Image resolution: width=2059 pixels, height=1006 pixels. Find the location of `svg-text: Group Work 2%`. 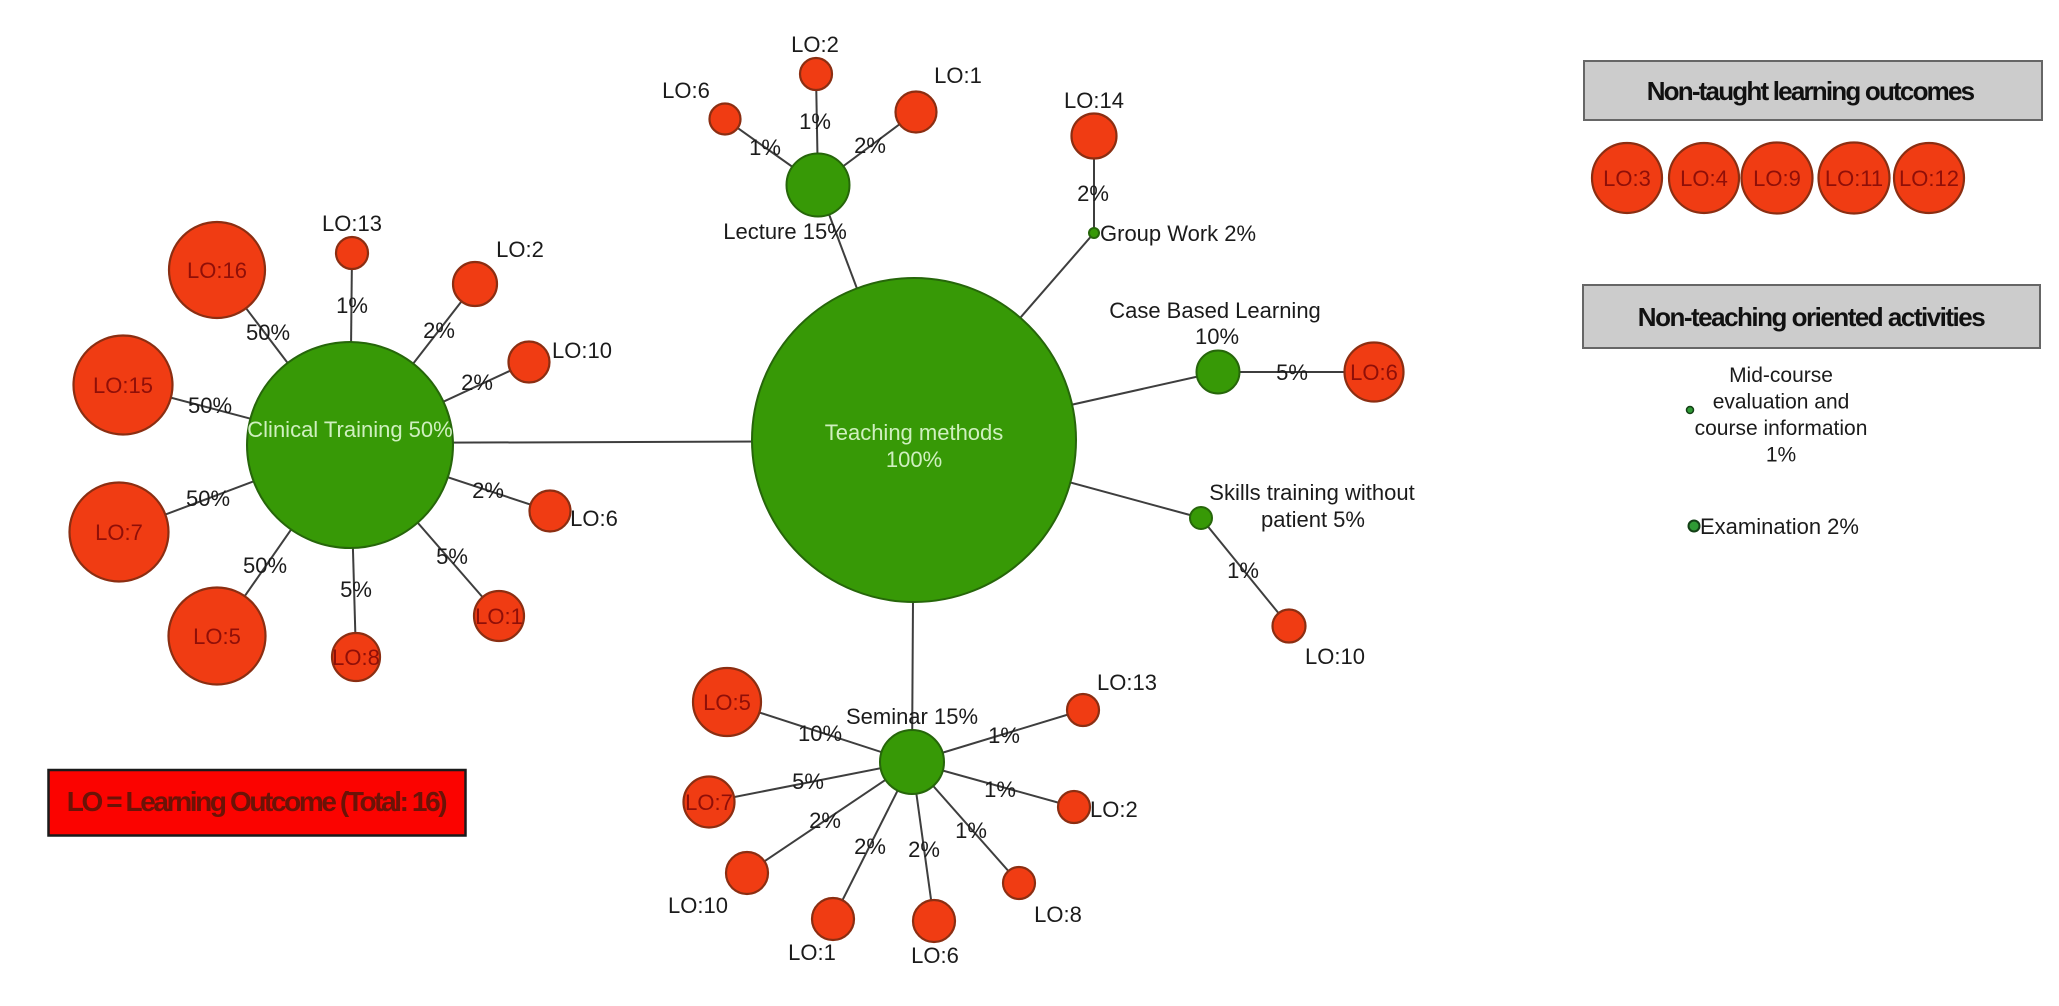

svg-text: Group Work 2% is located at coordinates (1178, 233).